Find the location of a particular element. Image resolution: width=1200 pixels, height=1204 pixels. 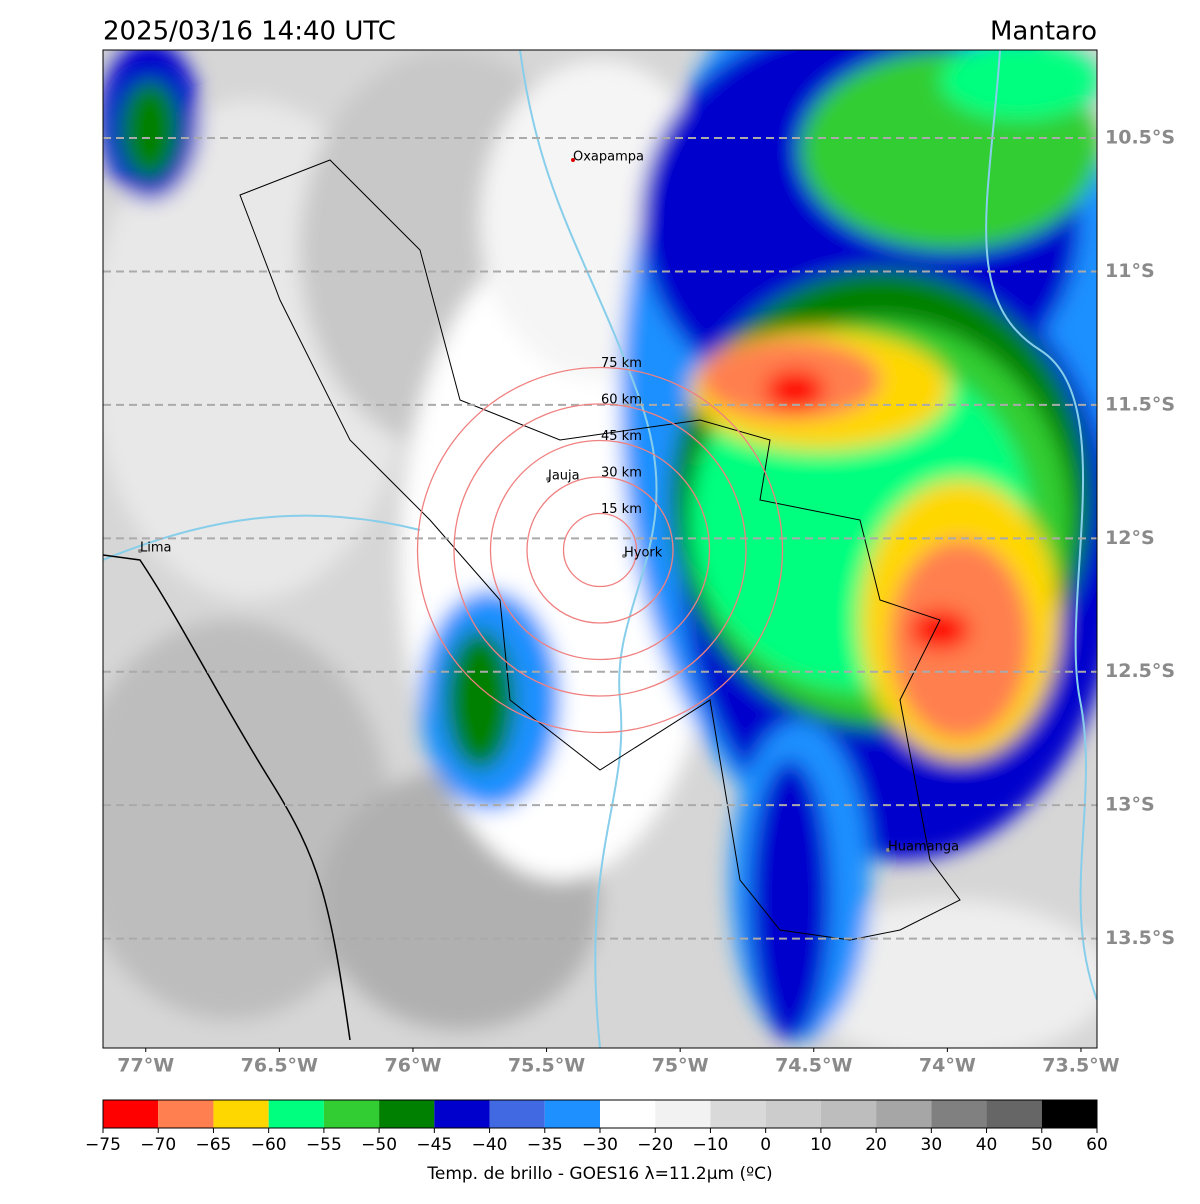

colorbar-tick-label: −60 is located at coordinates (269, 1145).